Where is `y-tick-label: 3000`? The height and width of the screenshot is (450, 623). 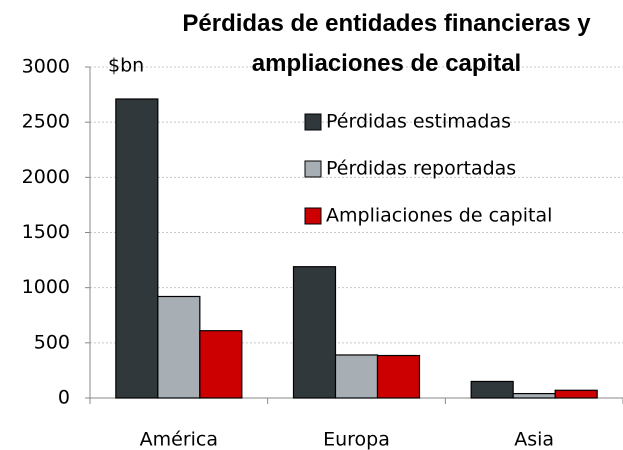
y-tick-label: 3000 is located at coordinates (46, 67).